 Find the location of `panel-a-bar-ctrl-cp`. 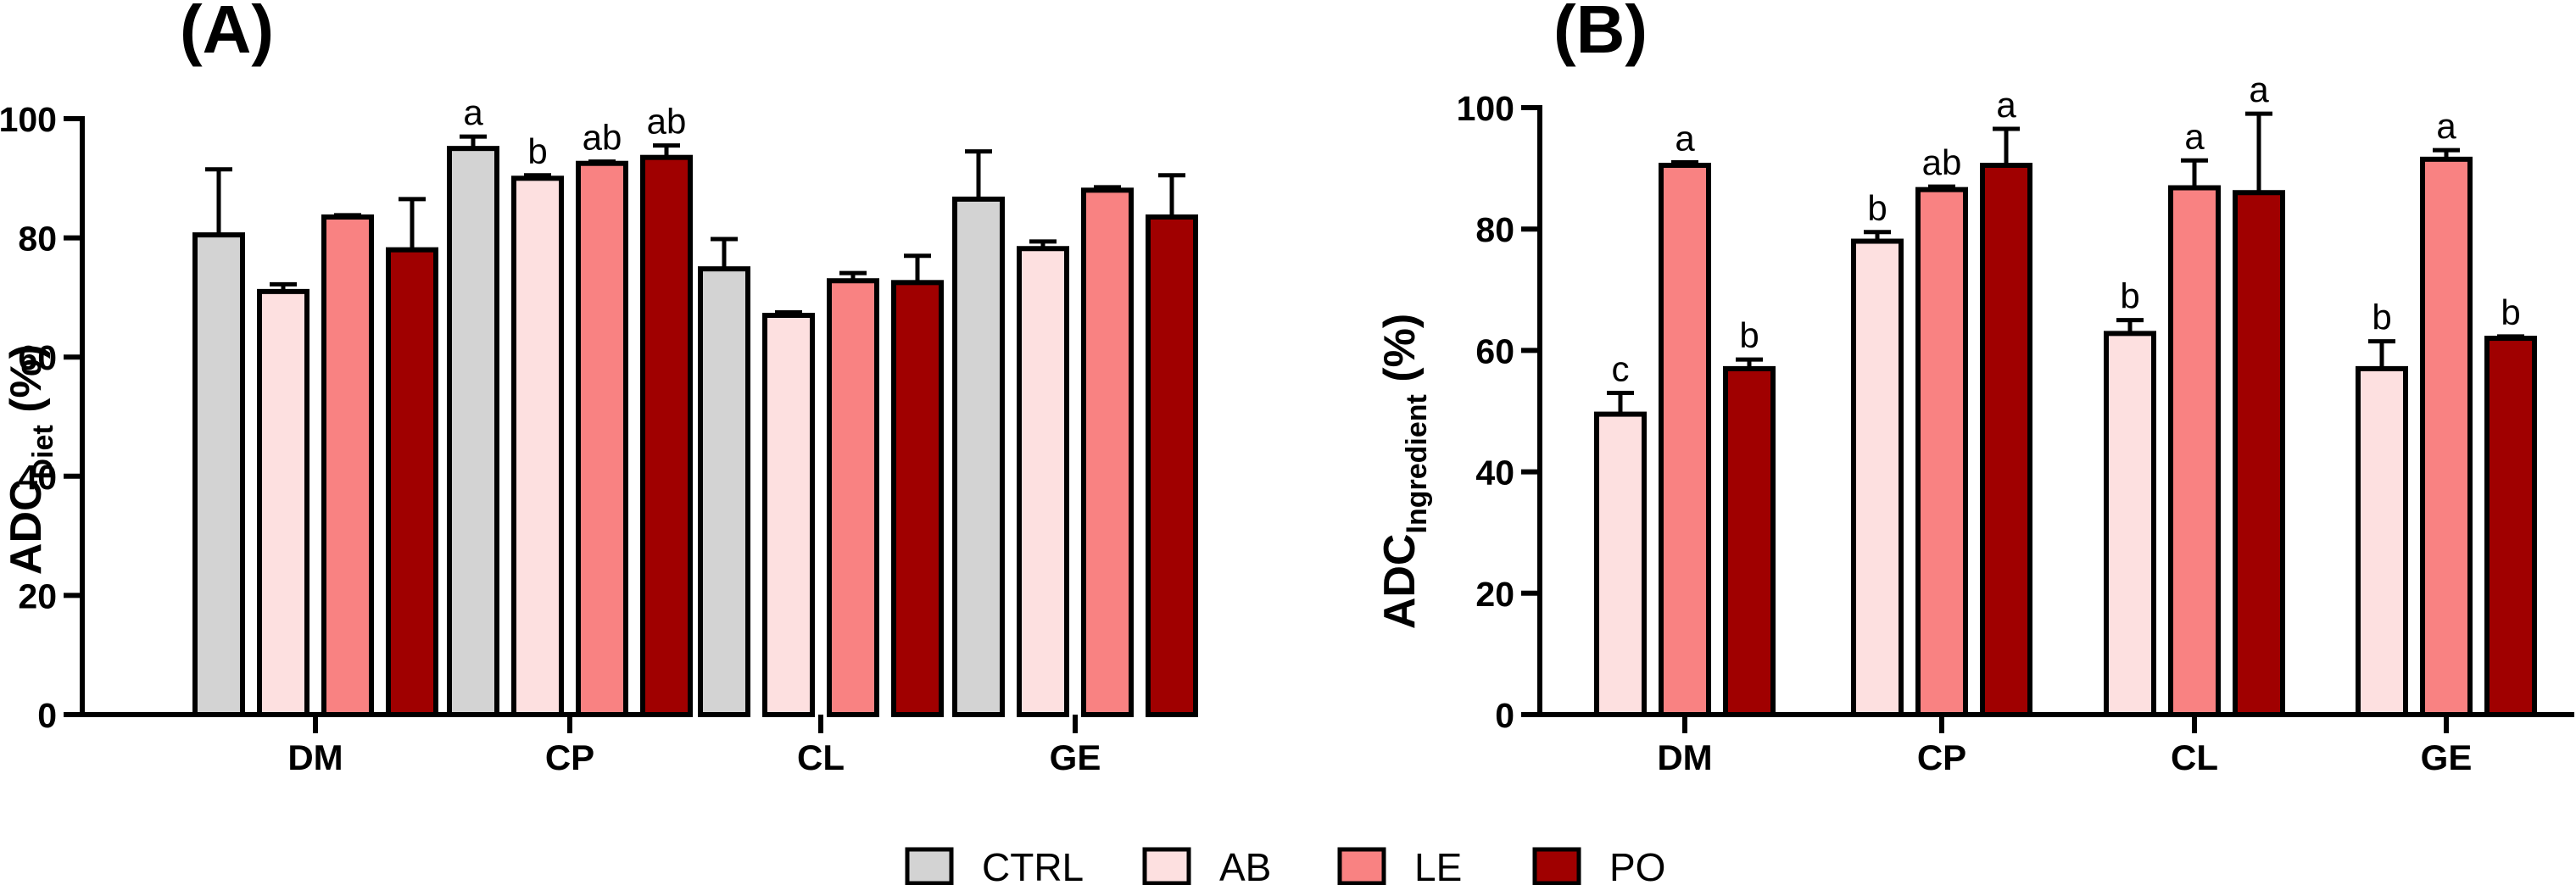

panel-a-bar-ctrl-cp is located at coordinates (473, 432).